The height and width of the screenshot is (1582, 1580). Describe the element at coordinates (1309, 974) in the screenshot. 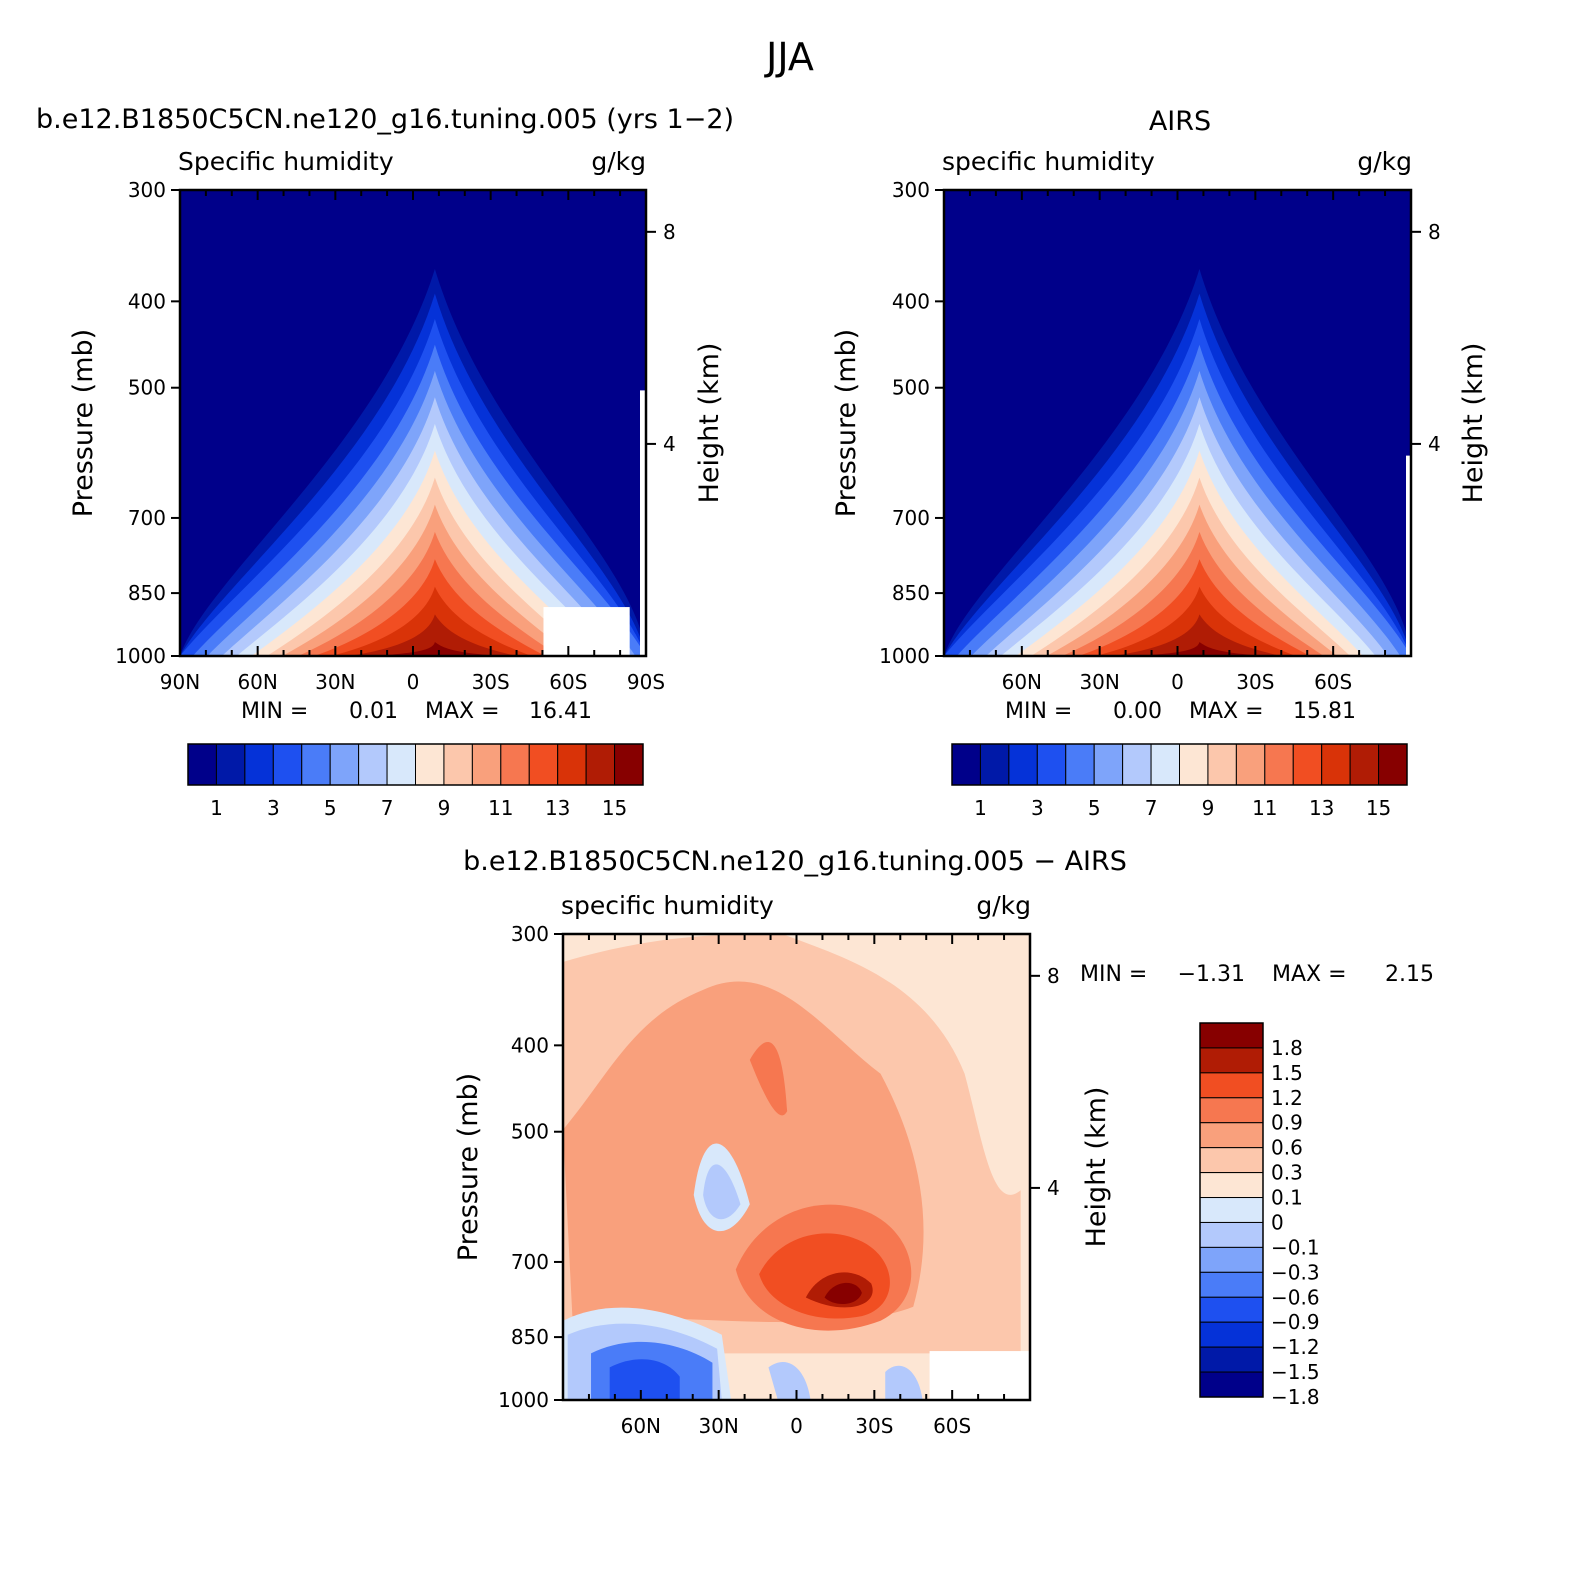

I see `panel-difference-max-label: MAX =` at that location.